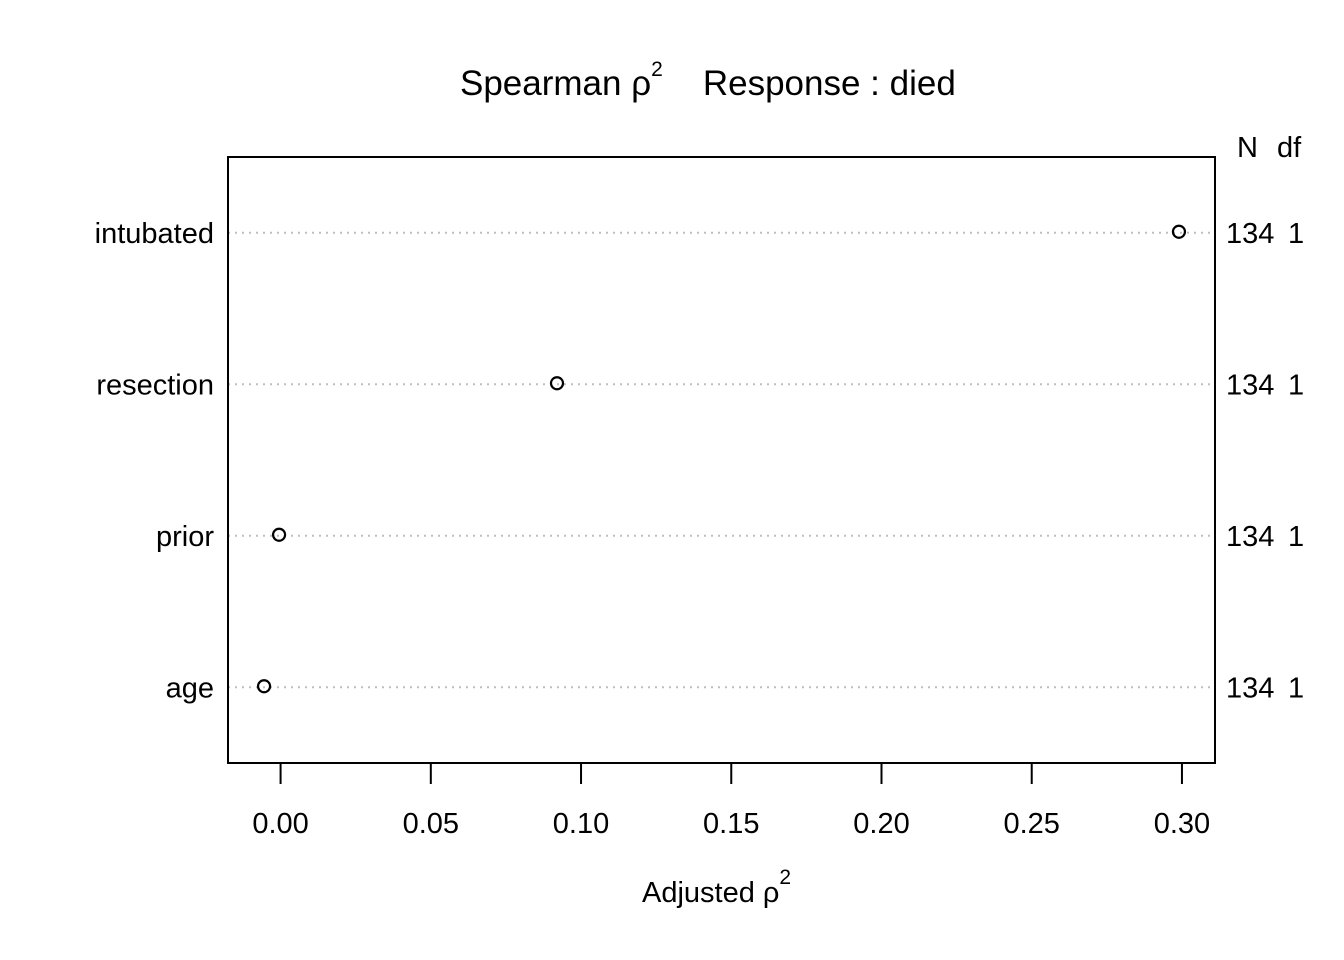 This screenshot has width=1344, height=960. What do you see at coordinates (1296, 234) in the screenshot?
I see `df-value-intubated: 1` at bounding box center [1296, 234].